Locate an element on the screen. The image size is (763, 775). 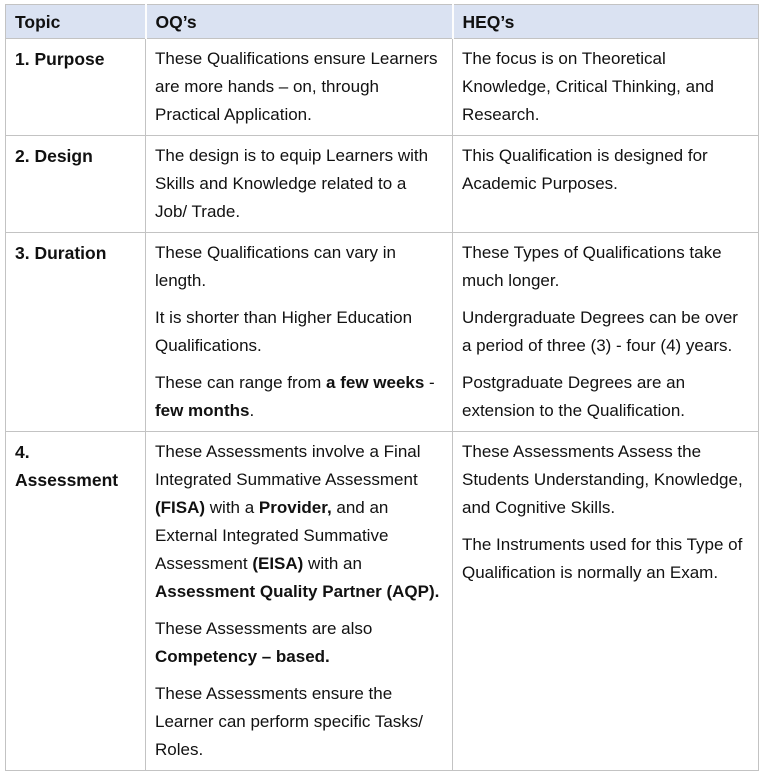
topic-cell: 1. Purpose is located at coordinates (75, 87).